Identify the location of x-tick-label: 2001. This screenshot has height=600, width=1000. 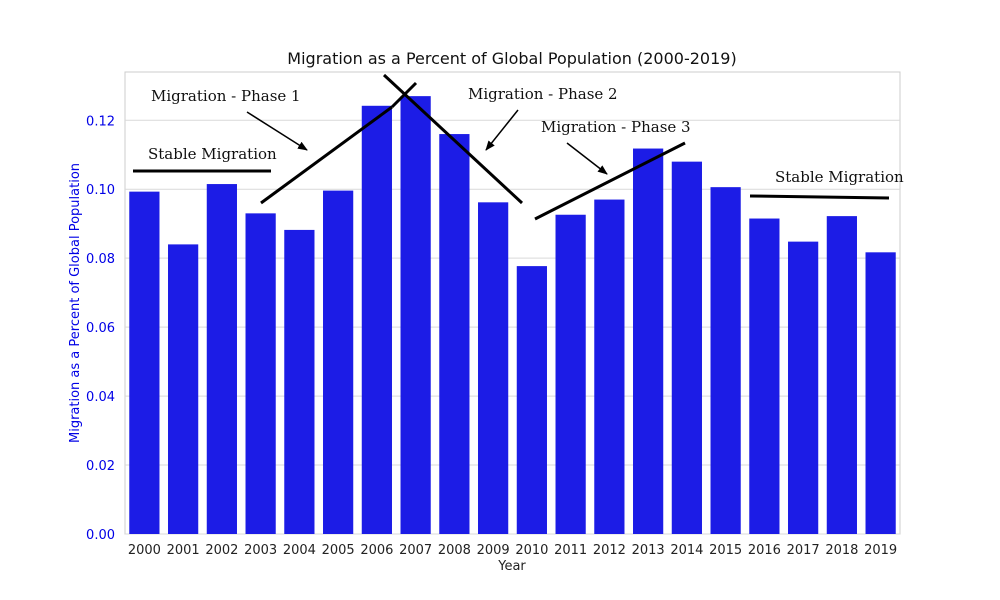
(183, 550).